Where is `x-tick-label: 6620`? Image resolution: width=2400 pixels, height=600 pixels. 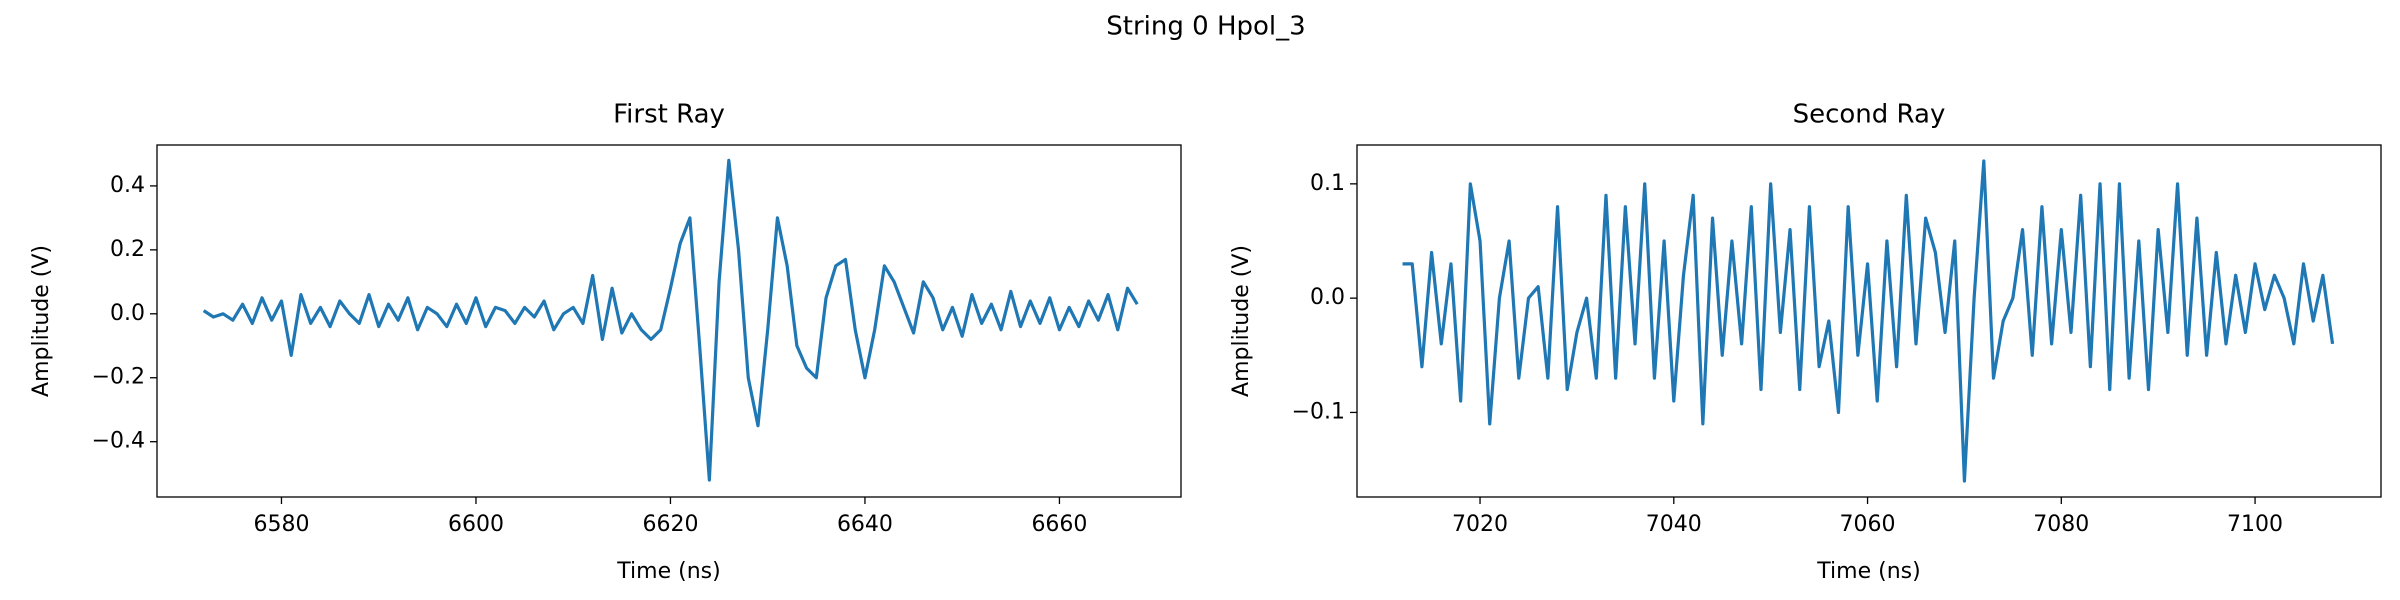
x-tick-label: 6620 is located at coordinates (670, 524).